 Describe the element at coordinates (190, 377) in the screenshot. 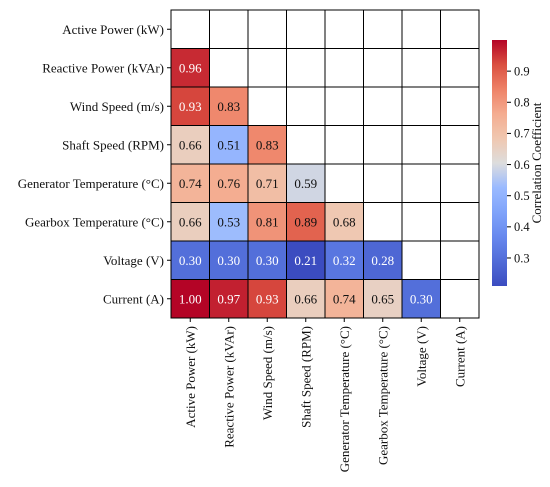

I see `column-label: Active Power (kW)` at that location.